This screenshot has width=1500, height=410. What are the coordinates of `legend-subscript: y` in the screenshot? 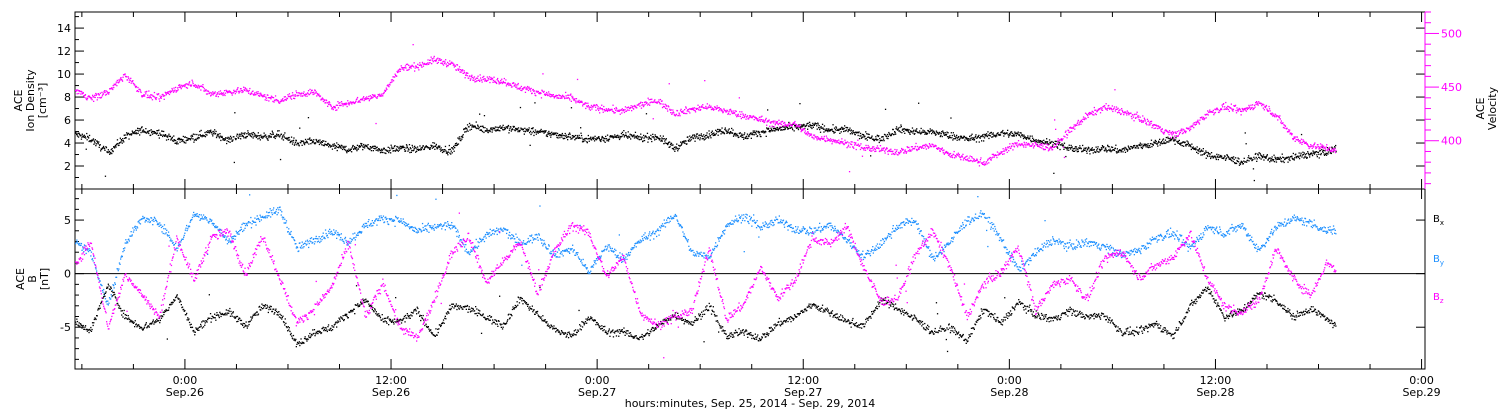 It's located at (1442, 263).